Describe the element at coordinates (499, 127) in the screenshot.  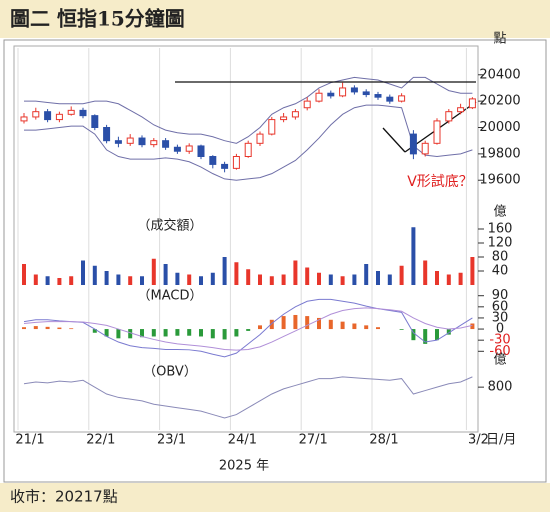
I see `y-tick-label: 20000` at that location.